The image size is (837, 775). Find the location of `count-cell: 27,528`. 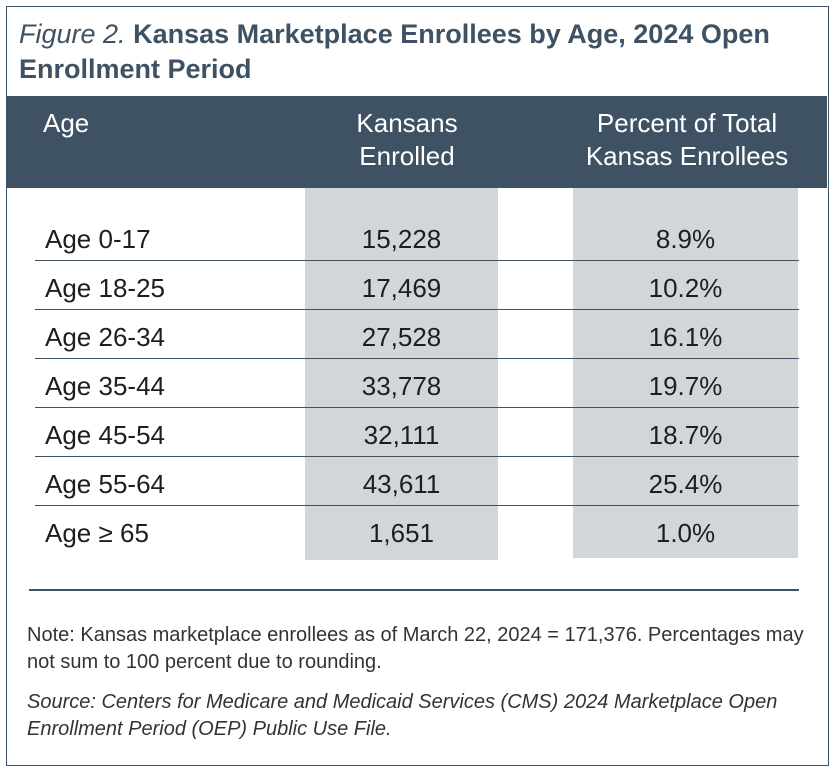

count-cell: 27,528 is located at coordinates (401, 337).